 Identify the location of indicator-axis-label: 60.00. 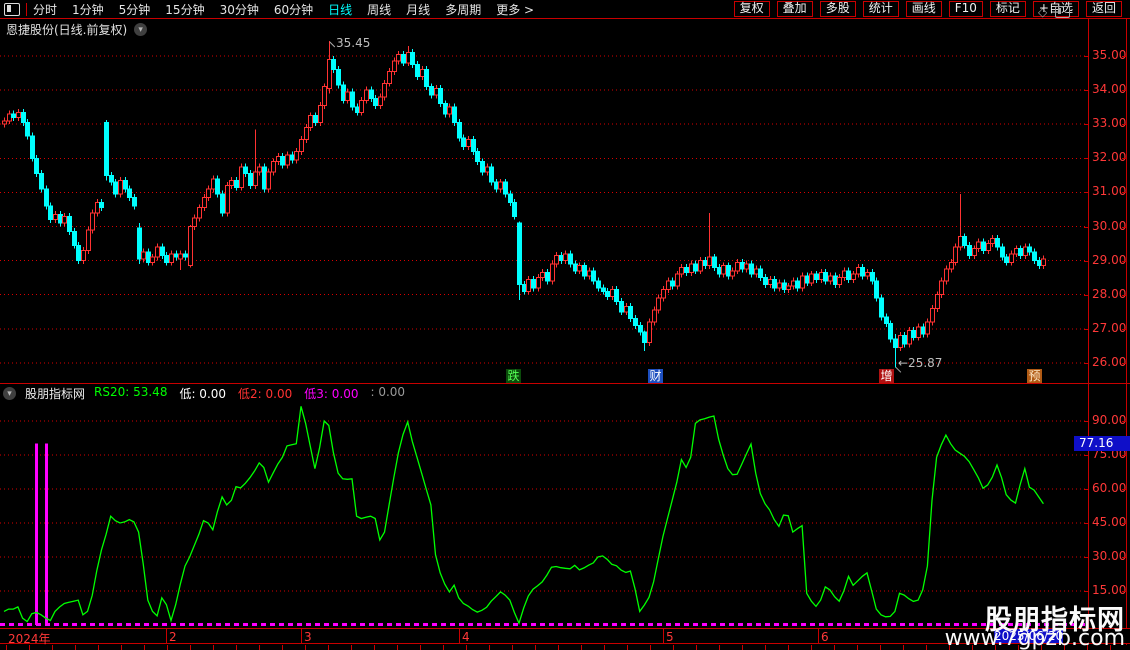
(1109, 488).